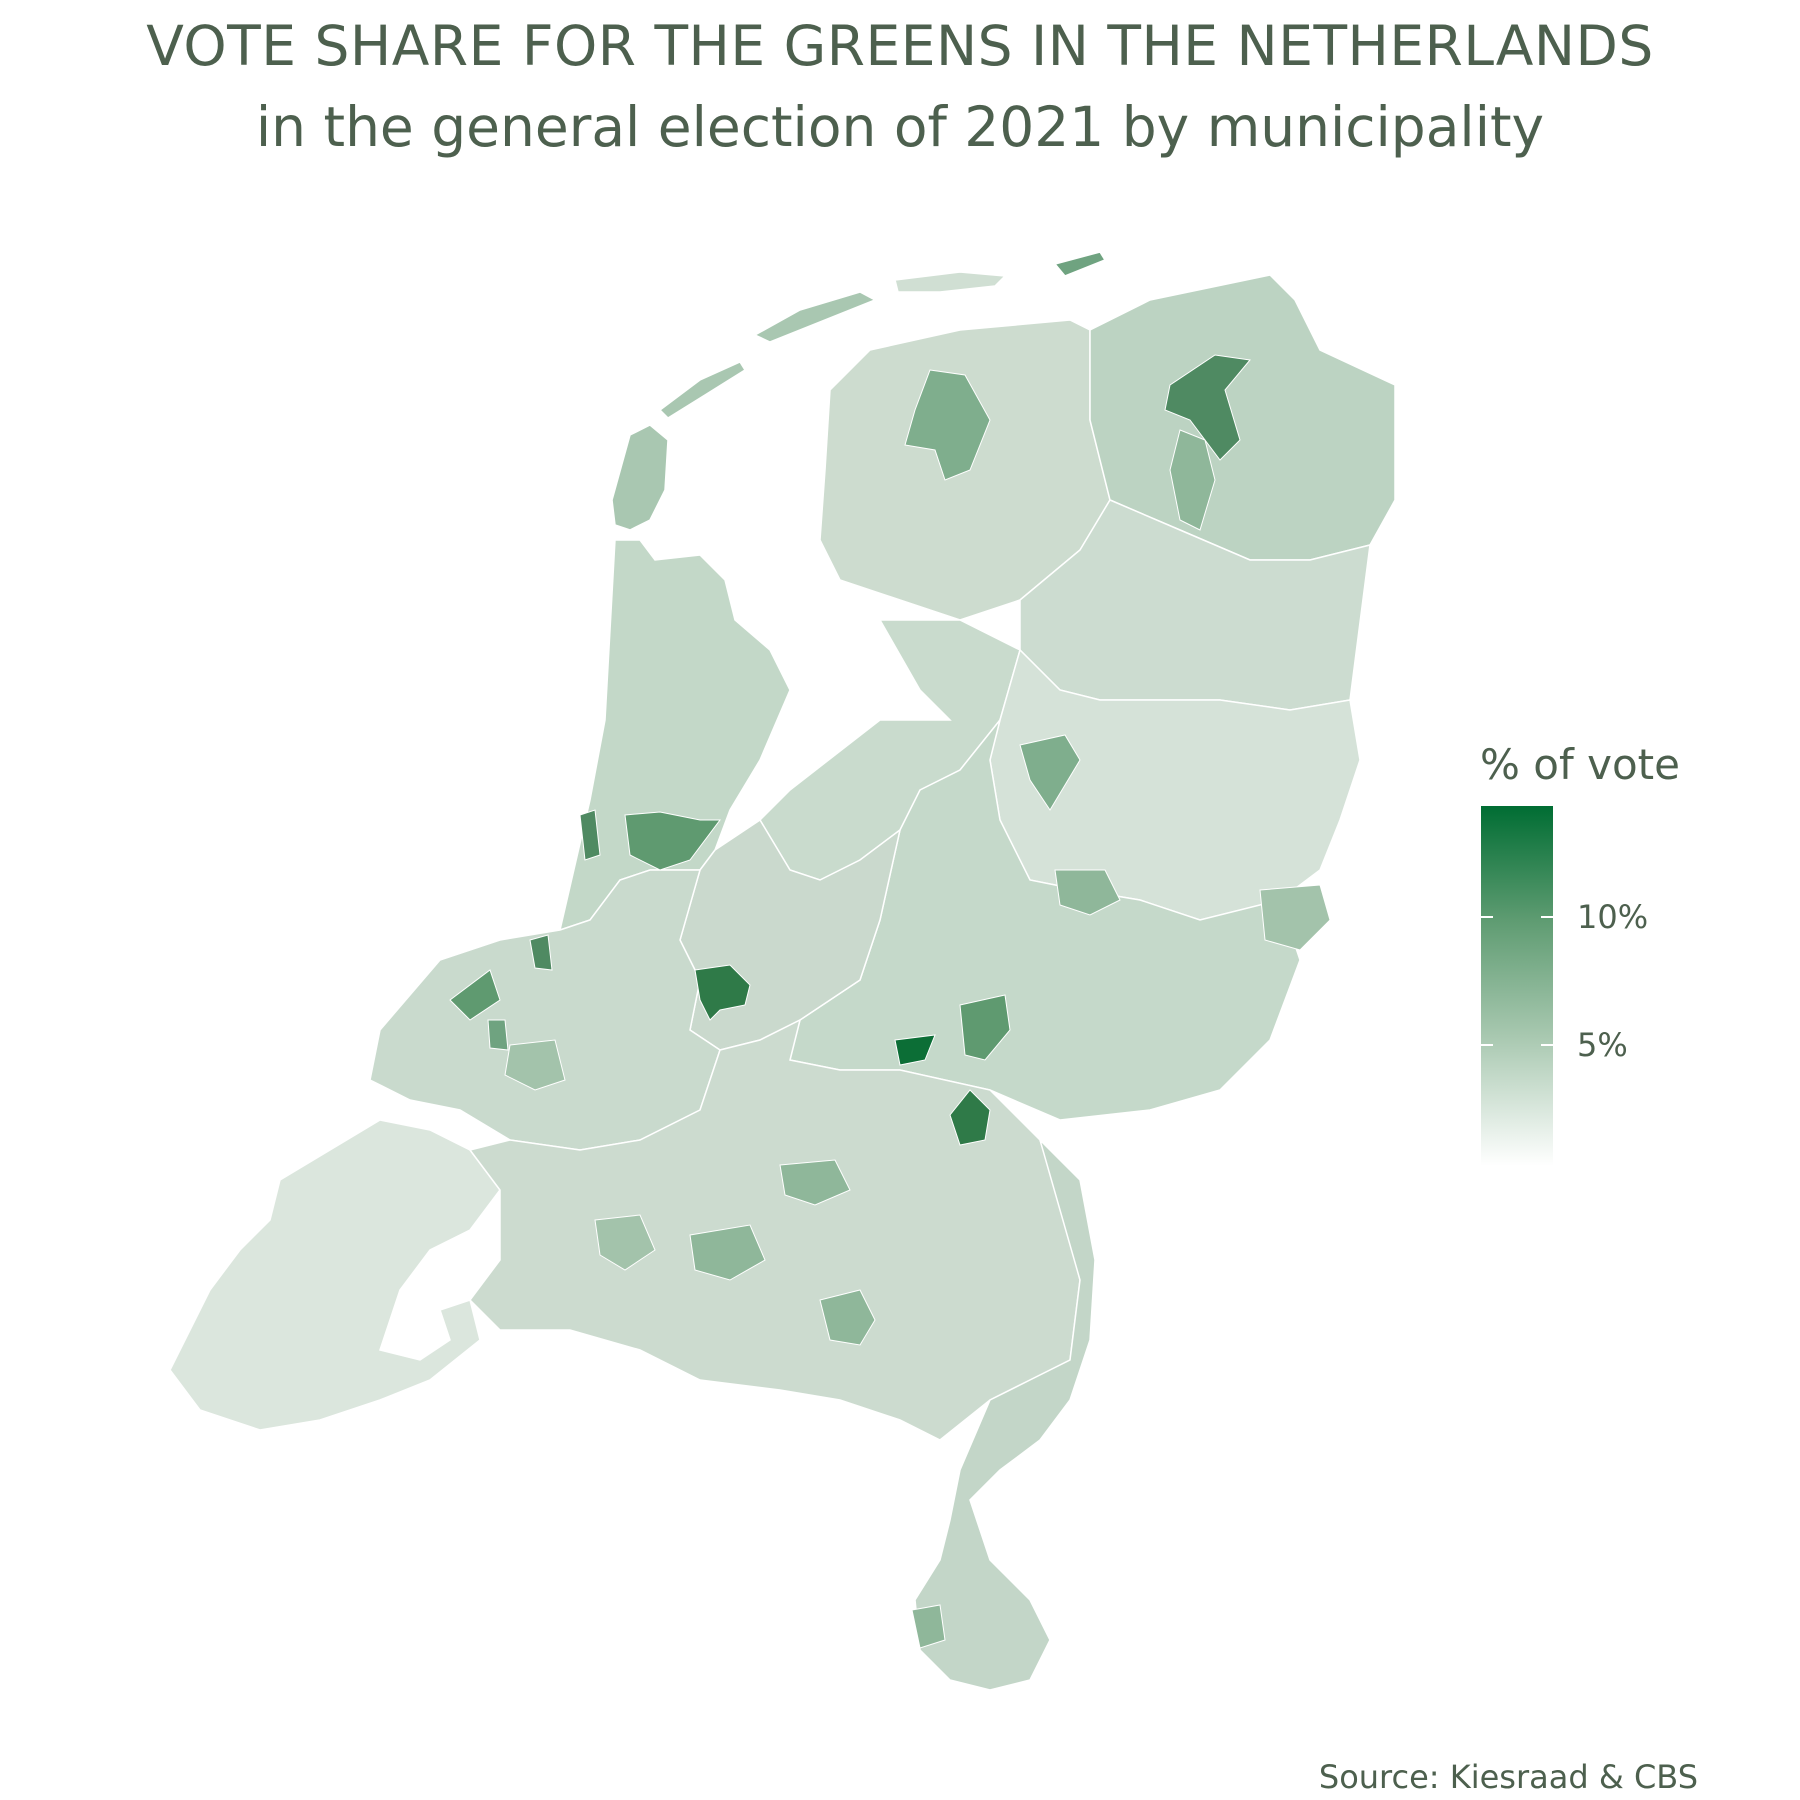 Image resolution: width=1800 pixels, height=1800 pixels. I want to click on island-vlieland, so click(702, 390).